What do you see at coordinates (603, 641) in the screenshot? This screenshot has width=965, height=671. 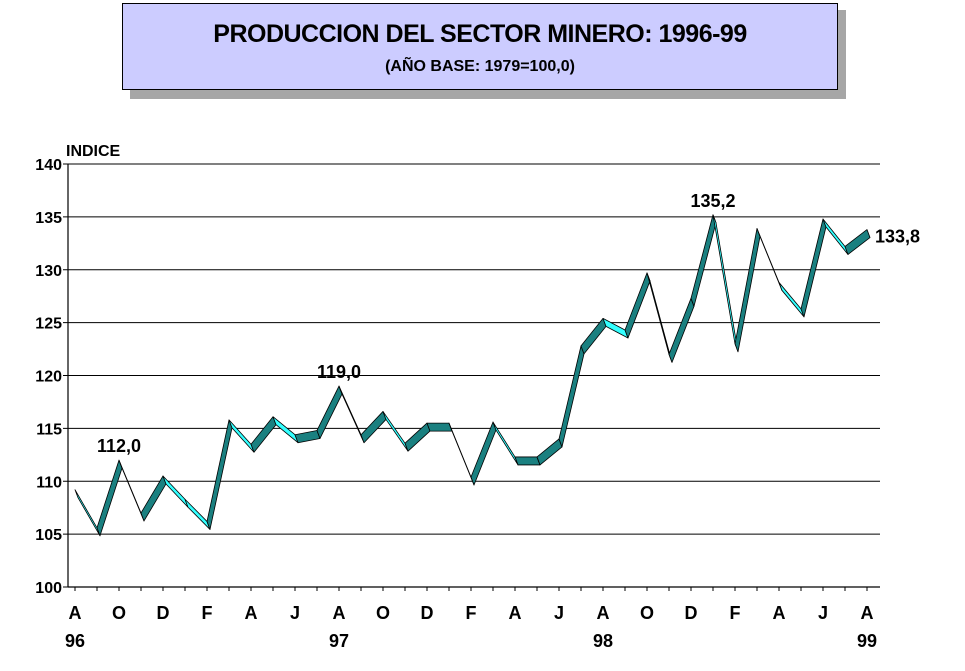 I see `x-year-label: 98` at bounding box center [603, 641].